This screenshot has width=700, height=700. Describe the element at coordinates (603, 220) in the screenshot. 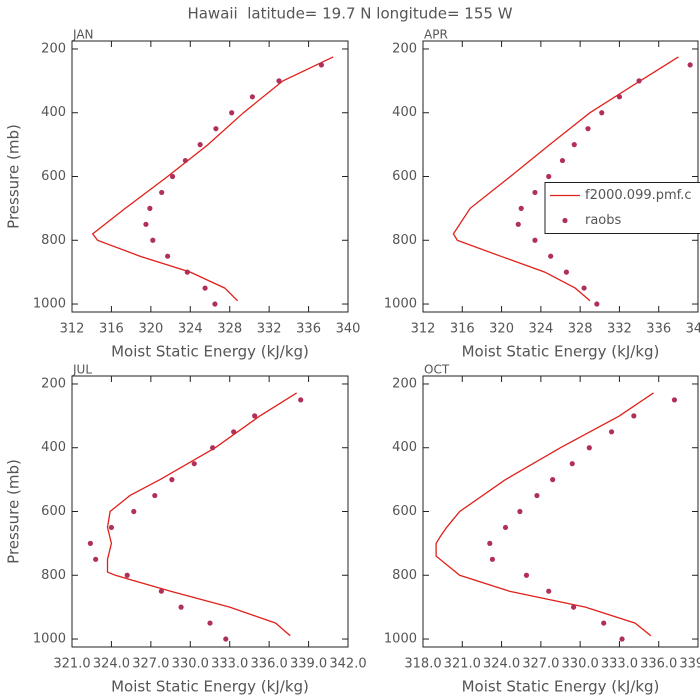

I see `legend-label: raobs` at that location.